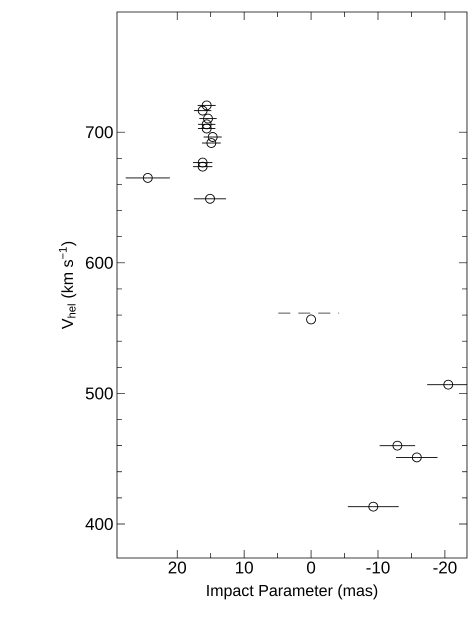 The height and width of the screenshot is (618, 470). What do you see at coordinates (445, 568) in the screenshot?
I see `x-tick-label: -20` at bounding box center [445, 568].